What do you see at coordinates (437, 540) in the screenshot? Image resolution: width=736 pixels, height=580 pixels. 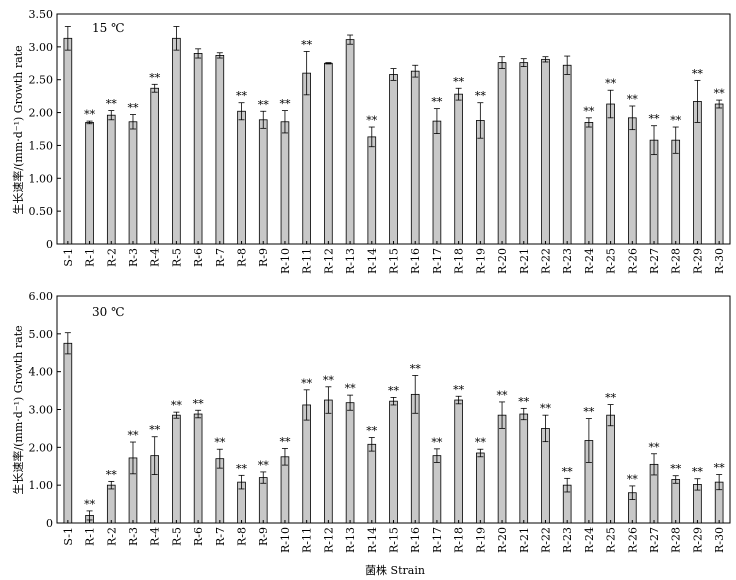 I see `x-tick-label-R-17: R-17` at bounding box center [437, 540].